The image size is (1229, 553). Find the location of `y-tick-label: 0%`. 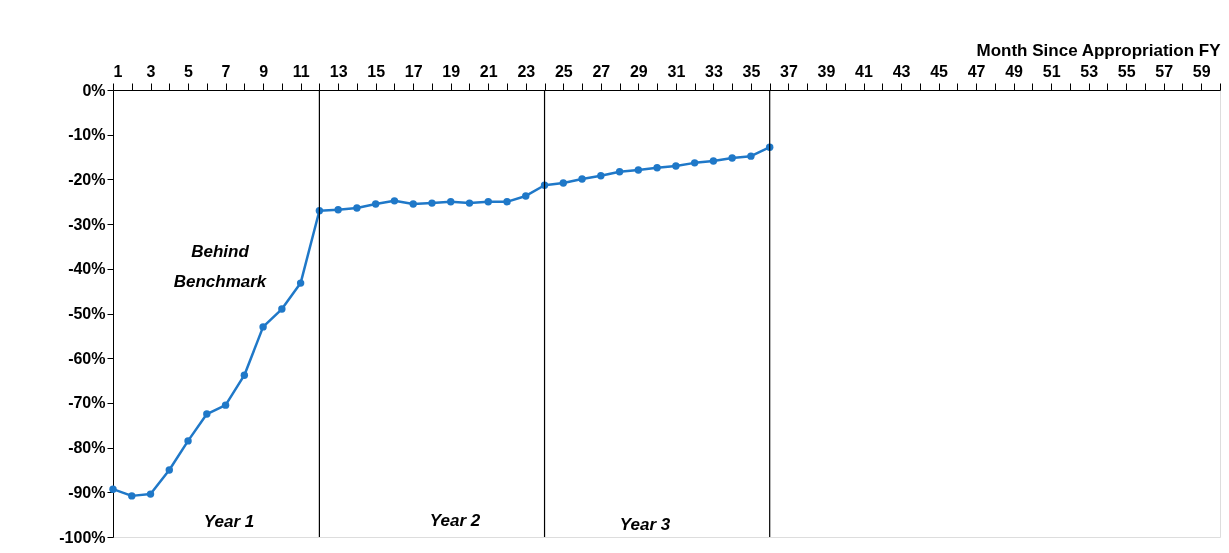

y-tick-label: 0% is located at coordinates (94, 90).